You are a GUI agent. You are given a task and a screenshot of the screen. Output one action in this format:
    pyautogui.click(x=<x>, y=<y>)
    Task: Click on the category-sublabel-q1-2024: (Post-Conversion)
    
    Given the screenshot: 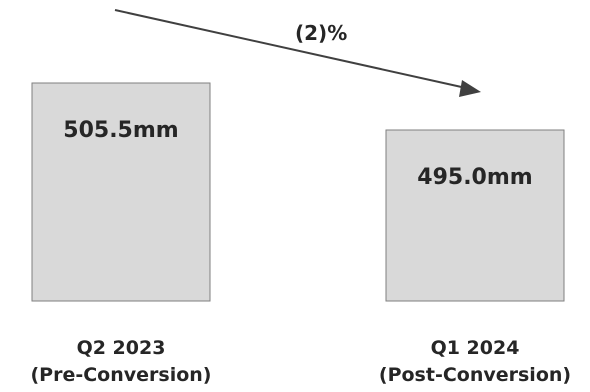 What is the action you would take?
    pyautogui.click(x=475, y=375)
    